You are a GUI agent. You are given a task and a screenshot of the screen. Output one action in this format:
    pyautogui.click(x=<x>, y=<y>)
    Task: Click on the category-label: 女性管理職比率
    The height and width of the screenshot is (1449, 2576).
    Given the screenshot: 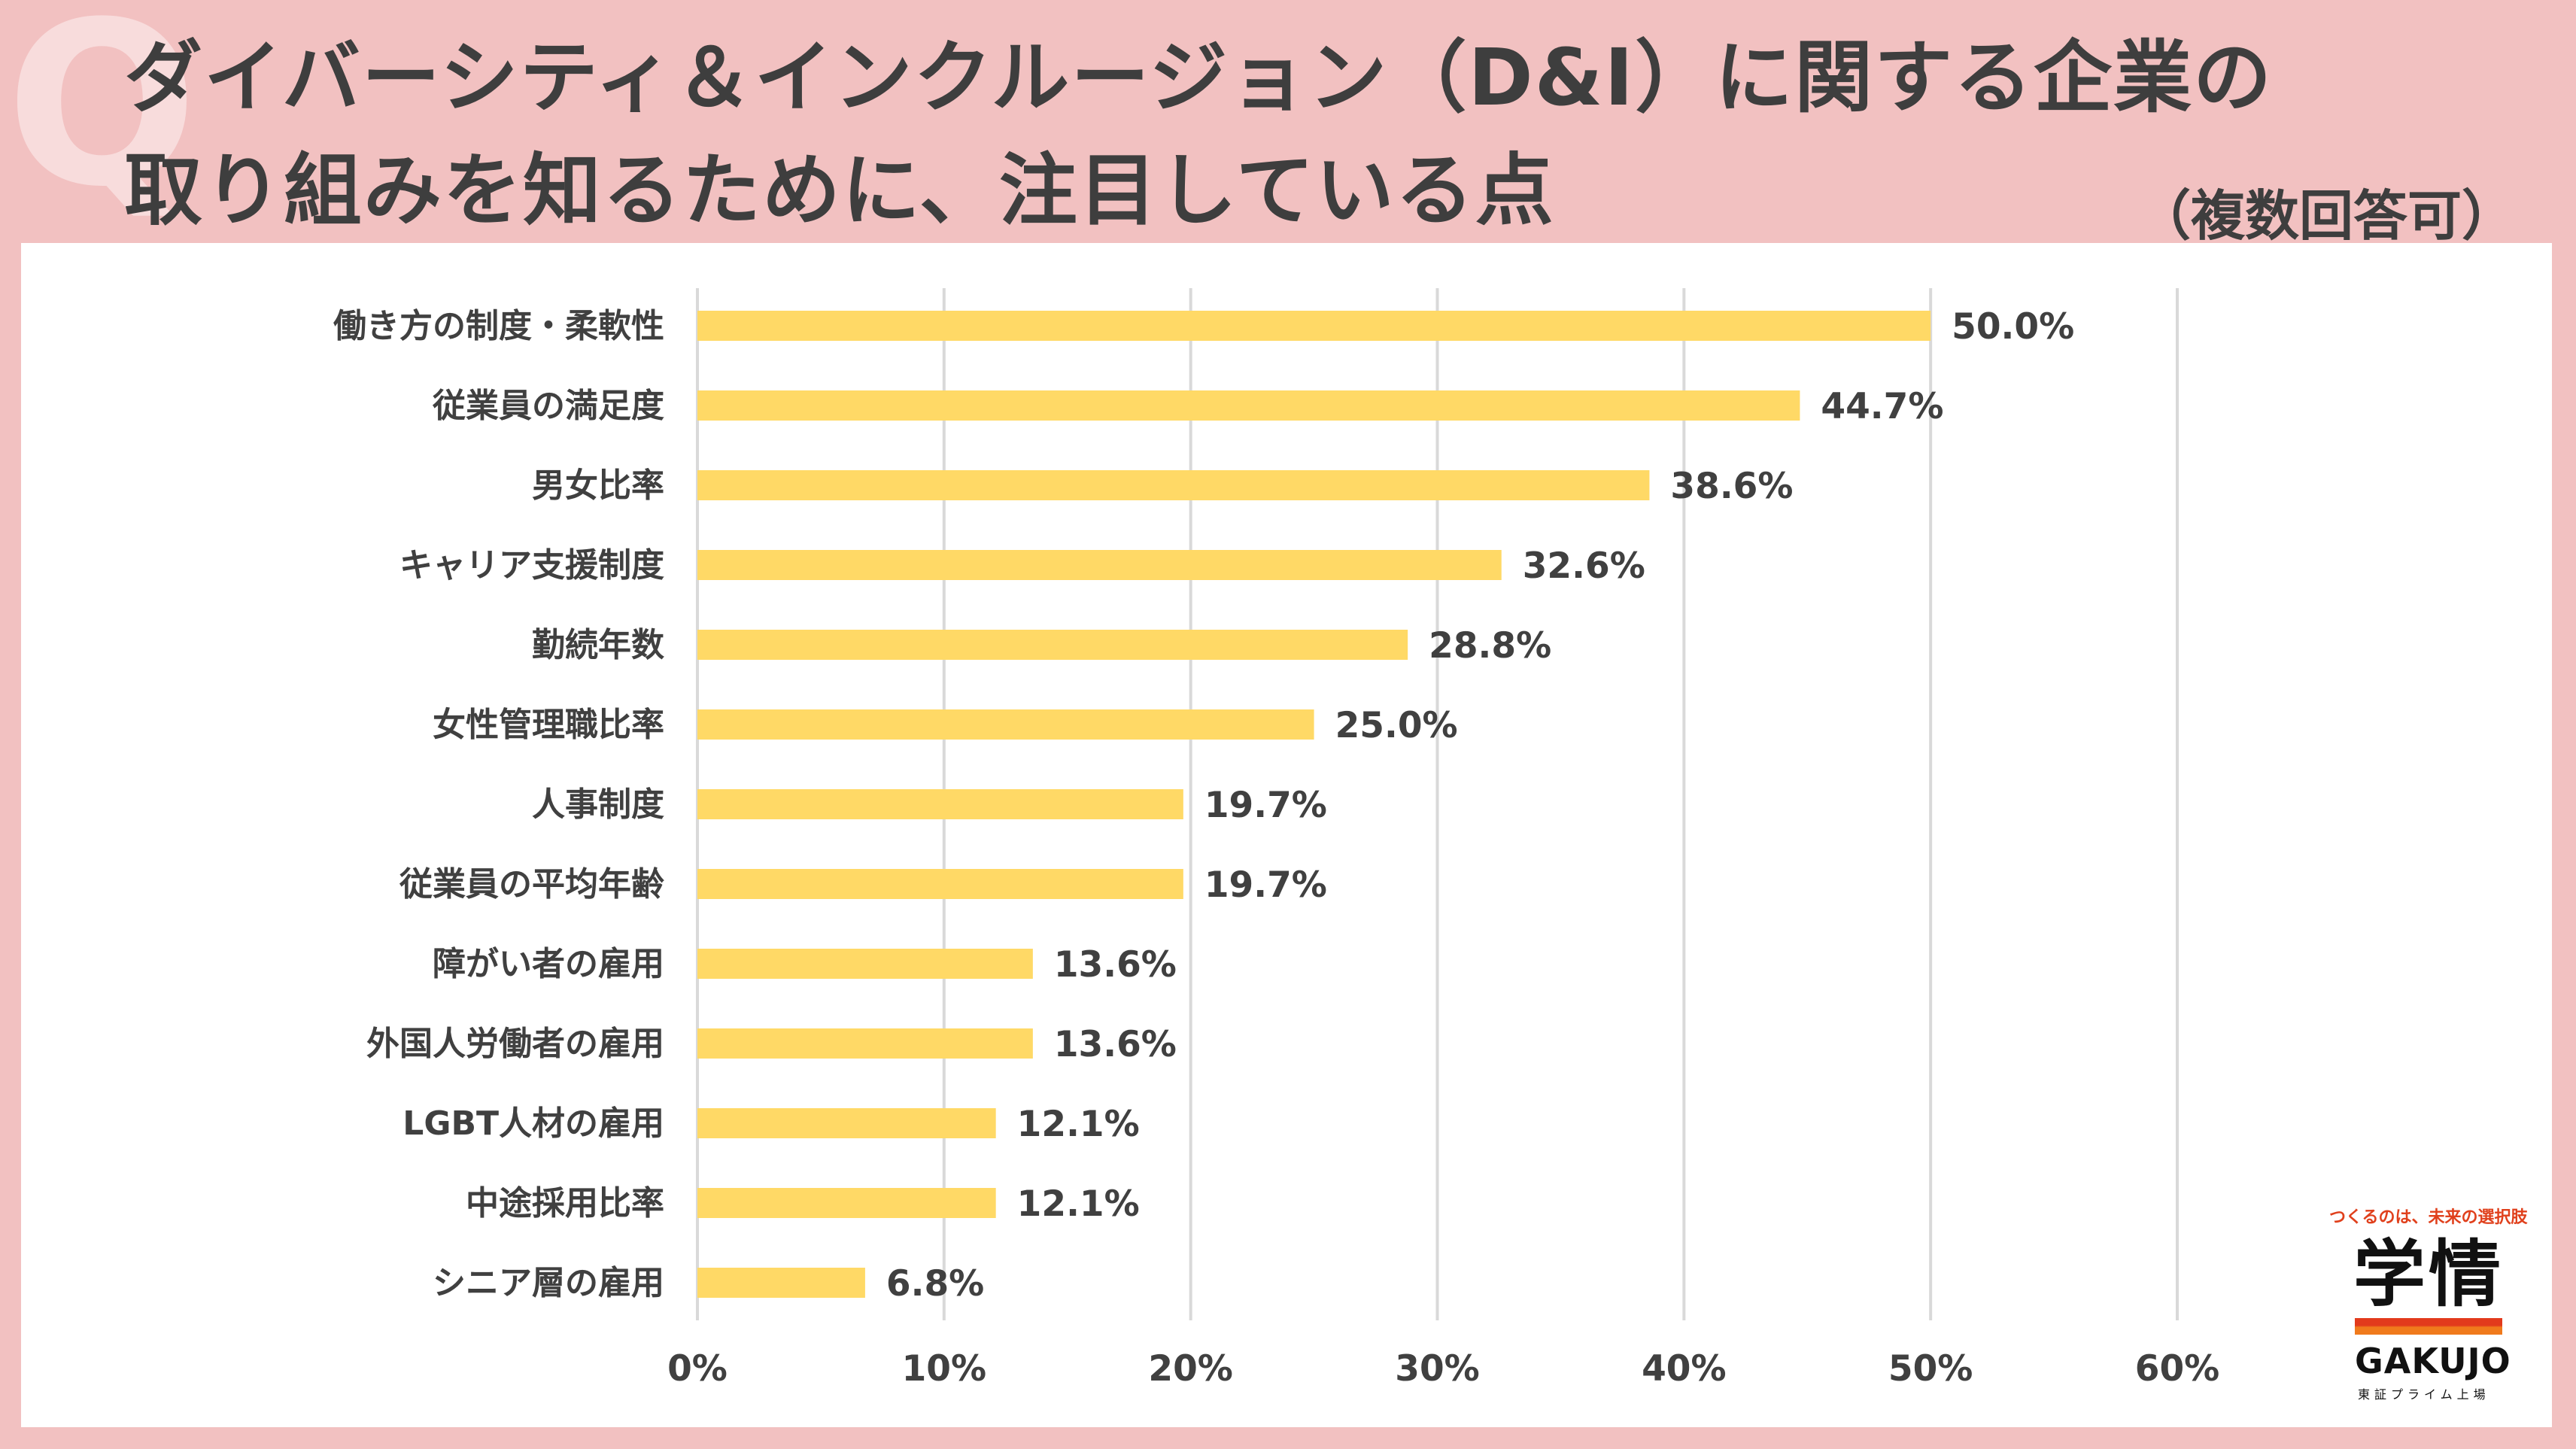 What is the action you would take?
    pyautogui.click(x=548, y=725)
    